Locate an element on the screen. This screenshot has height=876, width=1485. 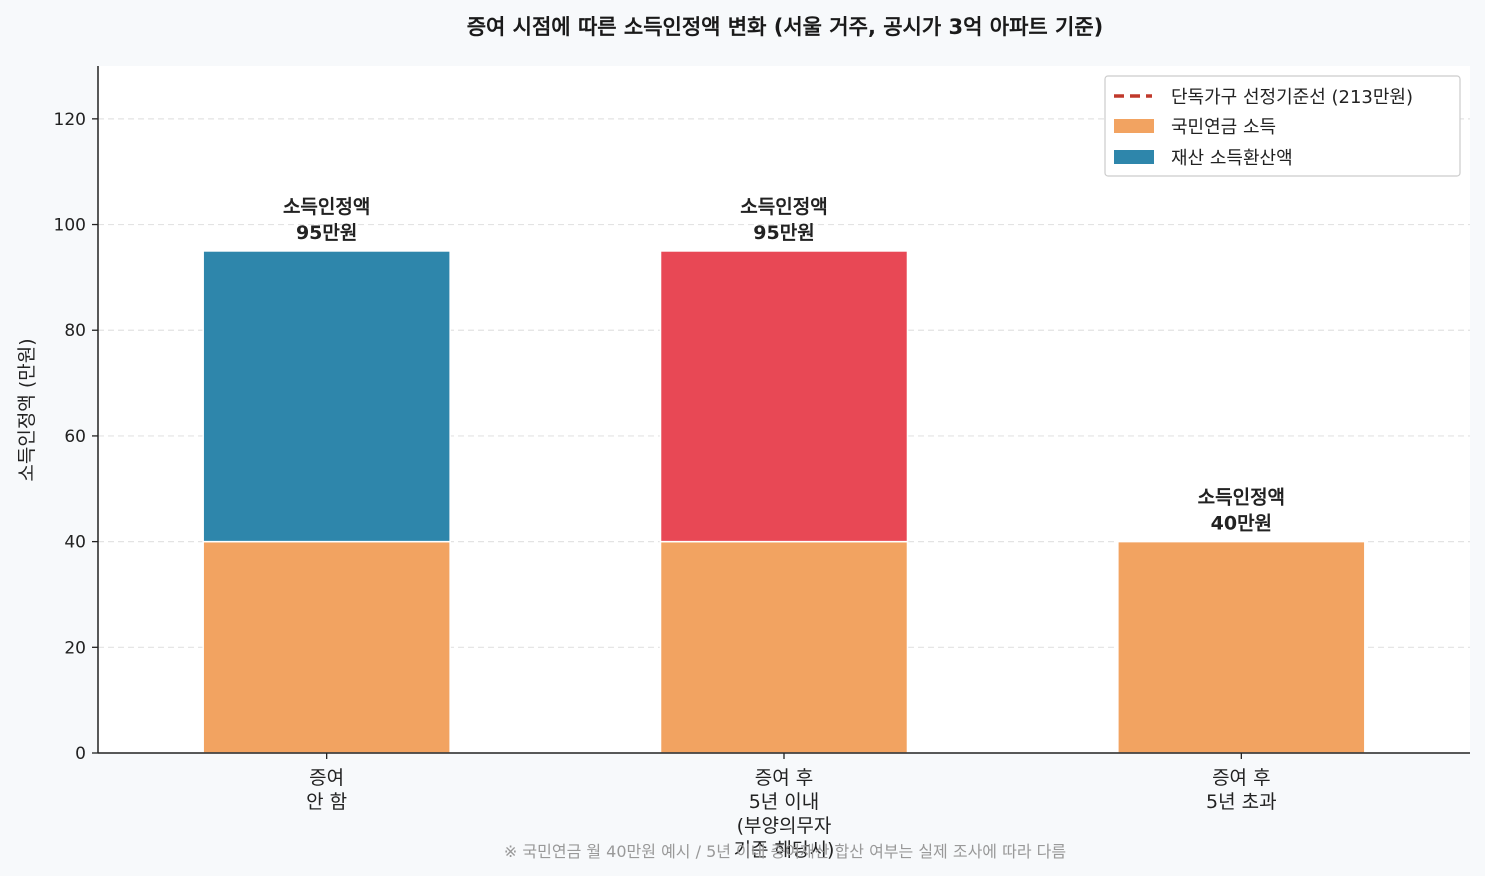
y-tick-label: 40 is located at coordinates (75, 543).